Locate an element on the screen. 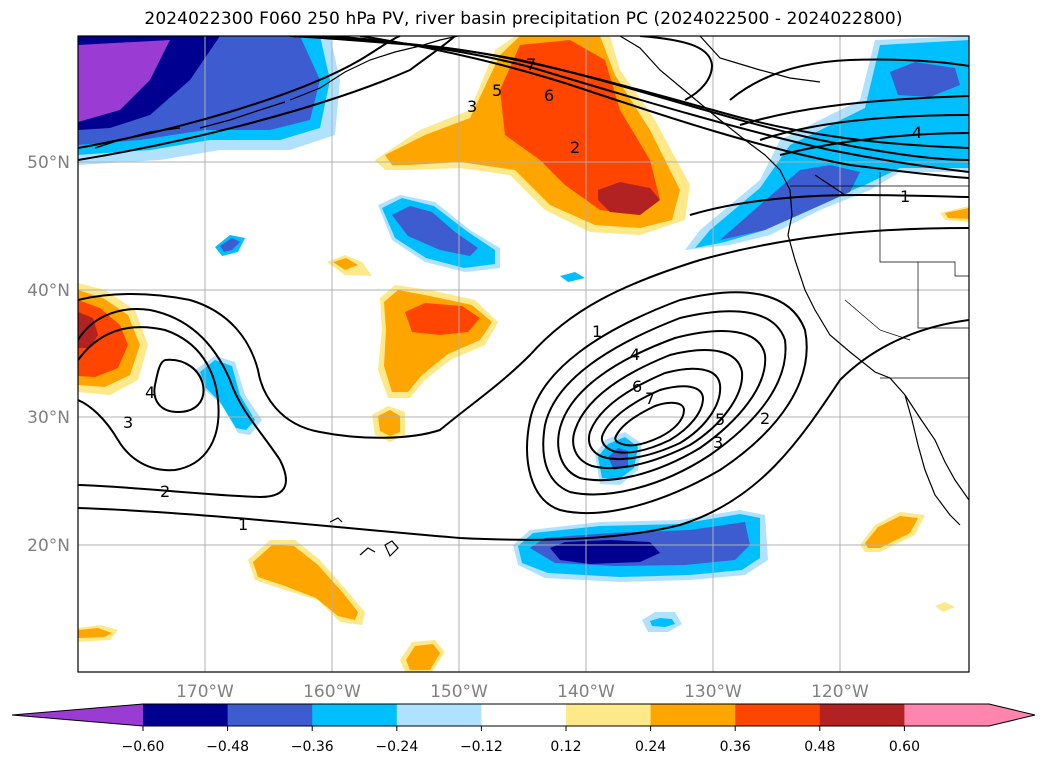 This screenshot has height=765, width=1047. colorbar-tick-label: −0.12 is located at coordinates (481, 747).